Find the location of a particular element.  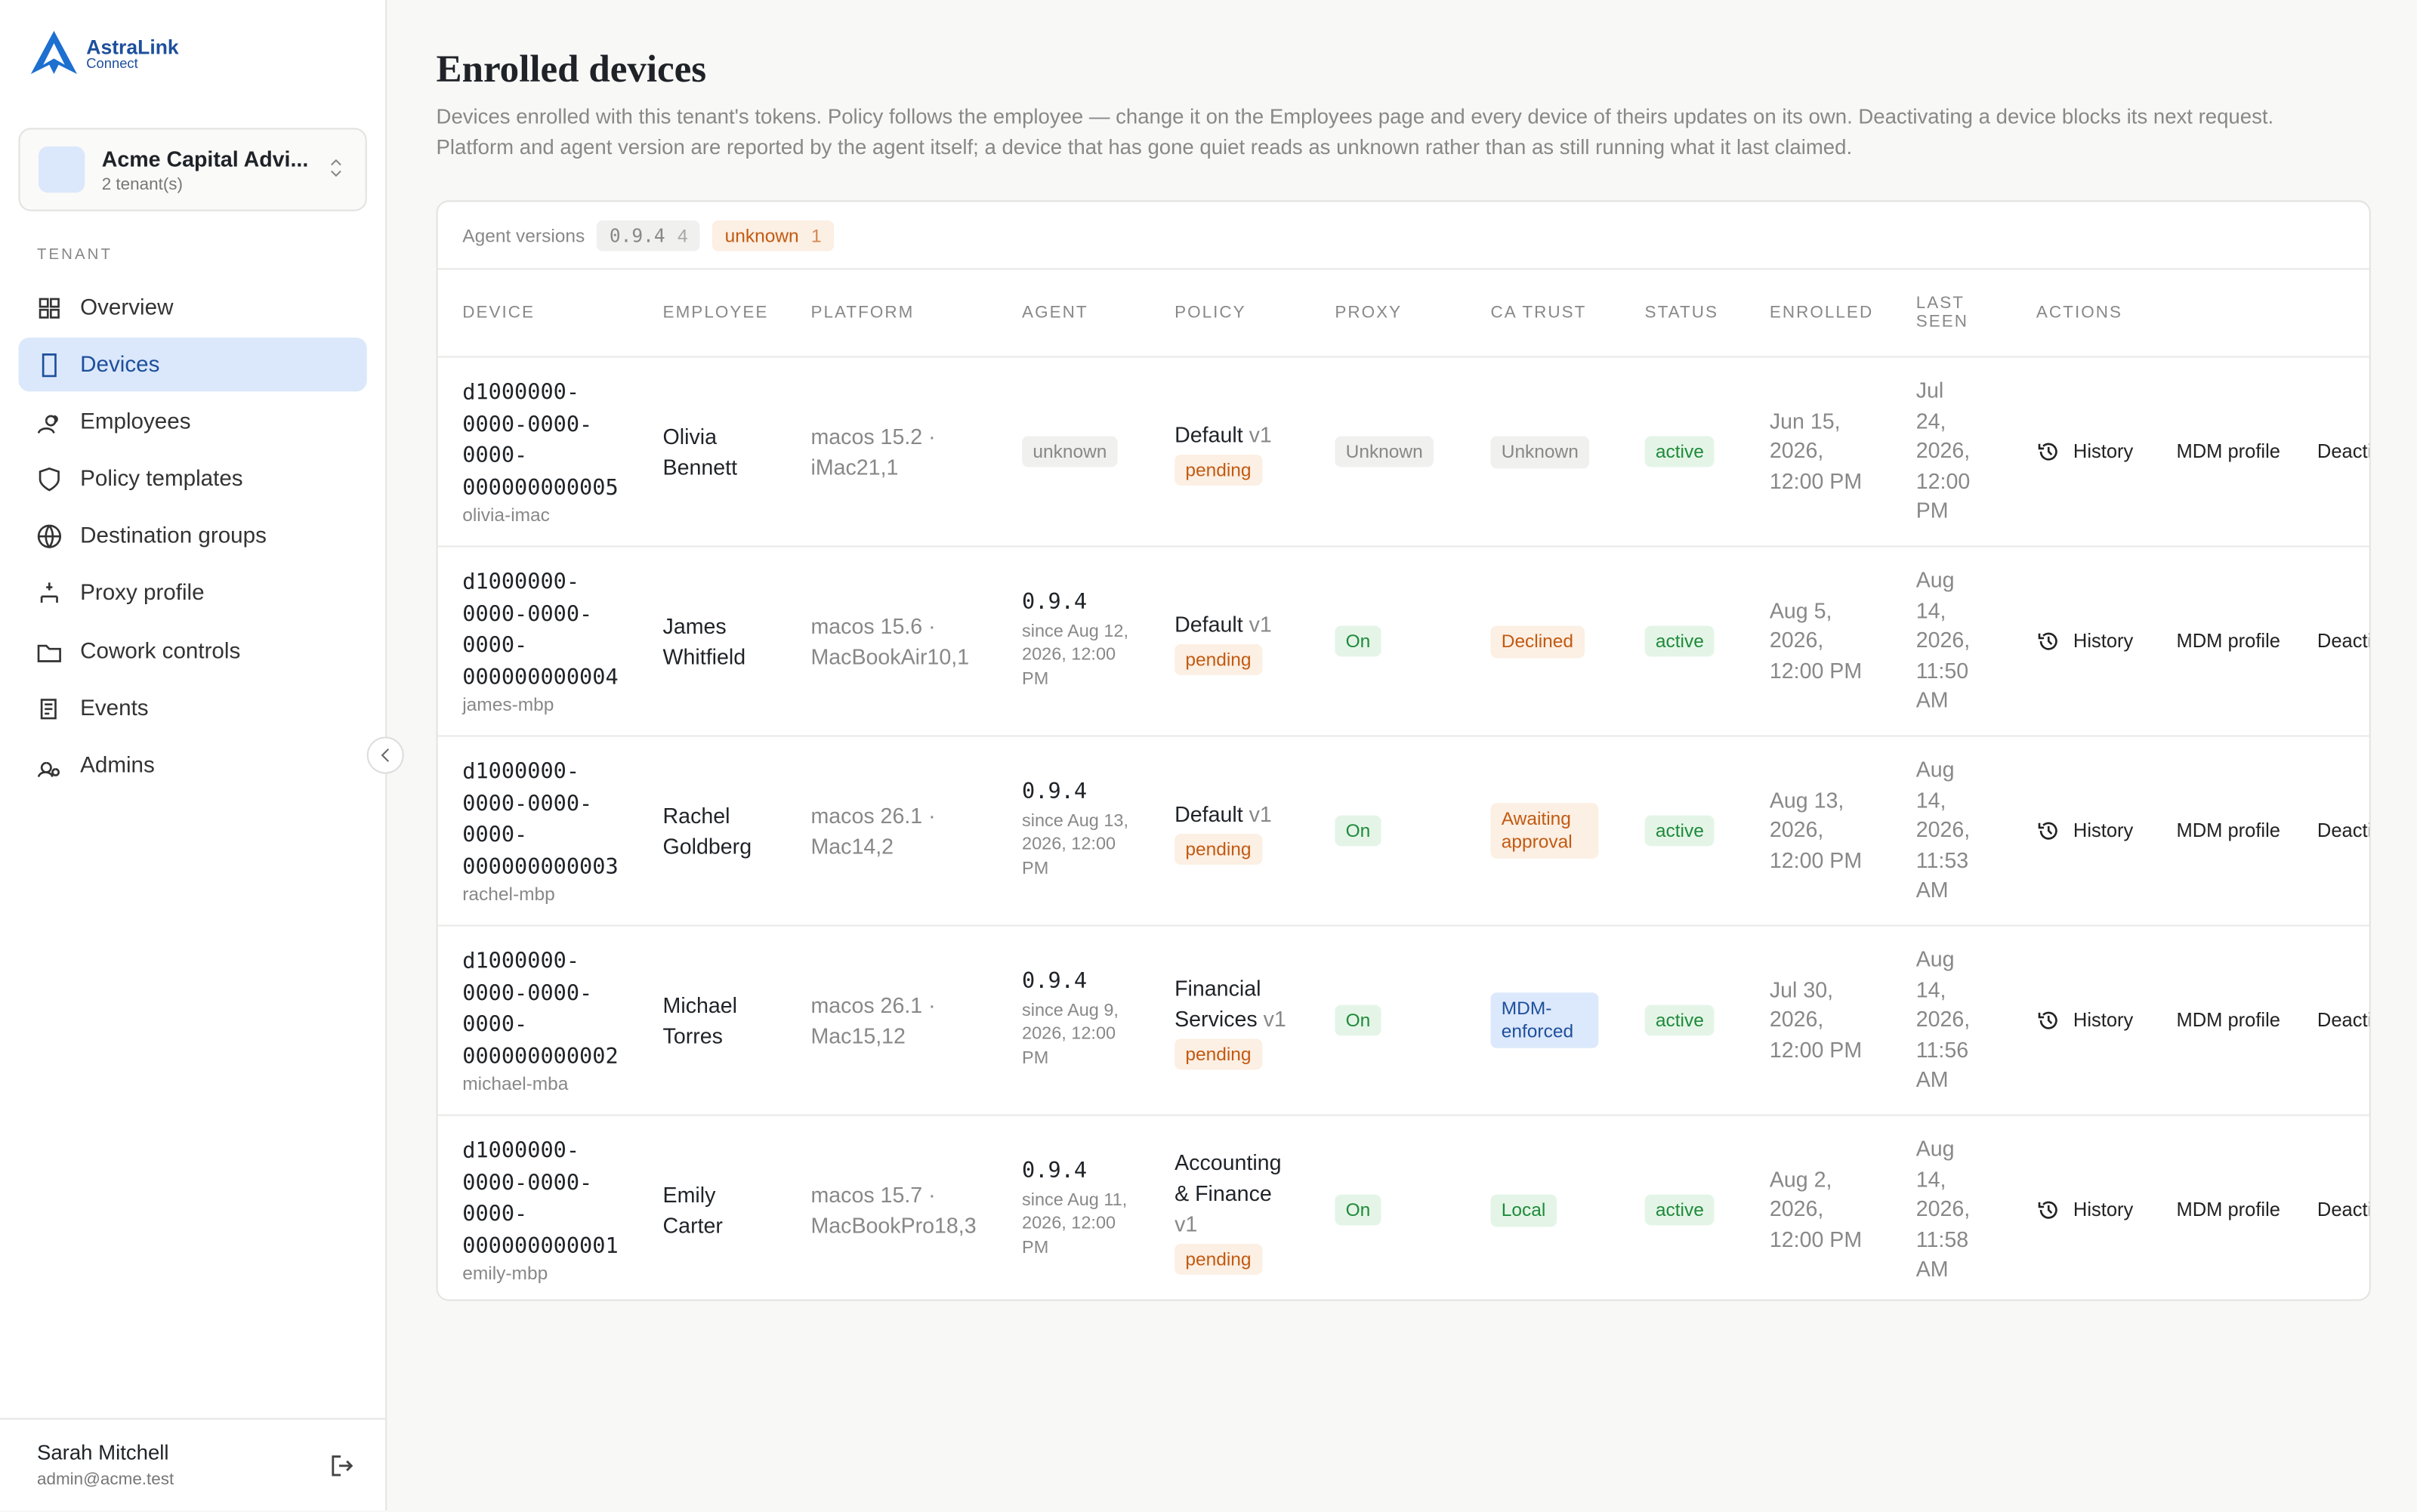

platform-cell: macos 26.1 · Mac14,2 is located at coordinates (916, 831).